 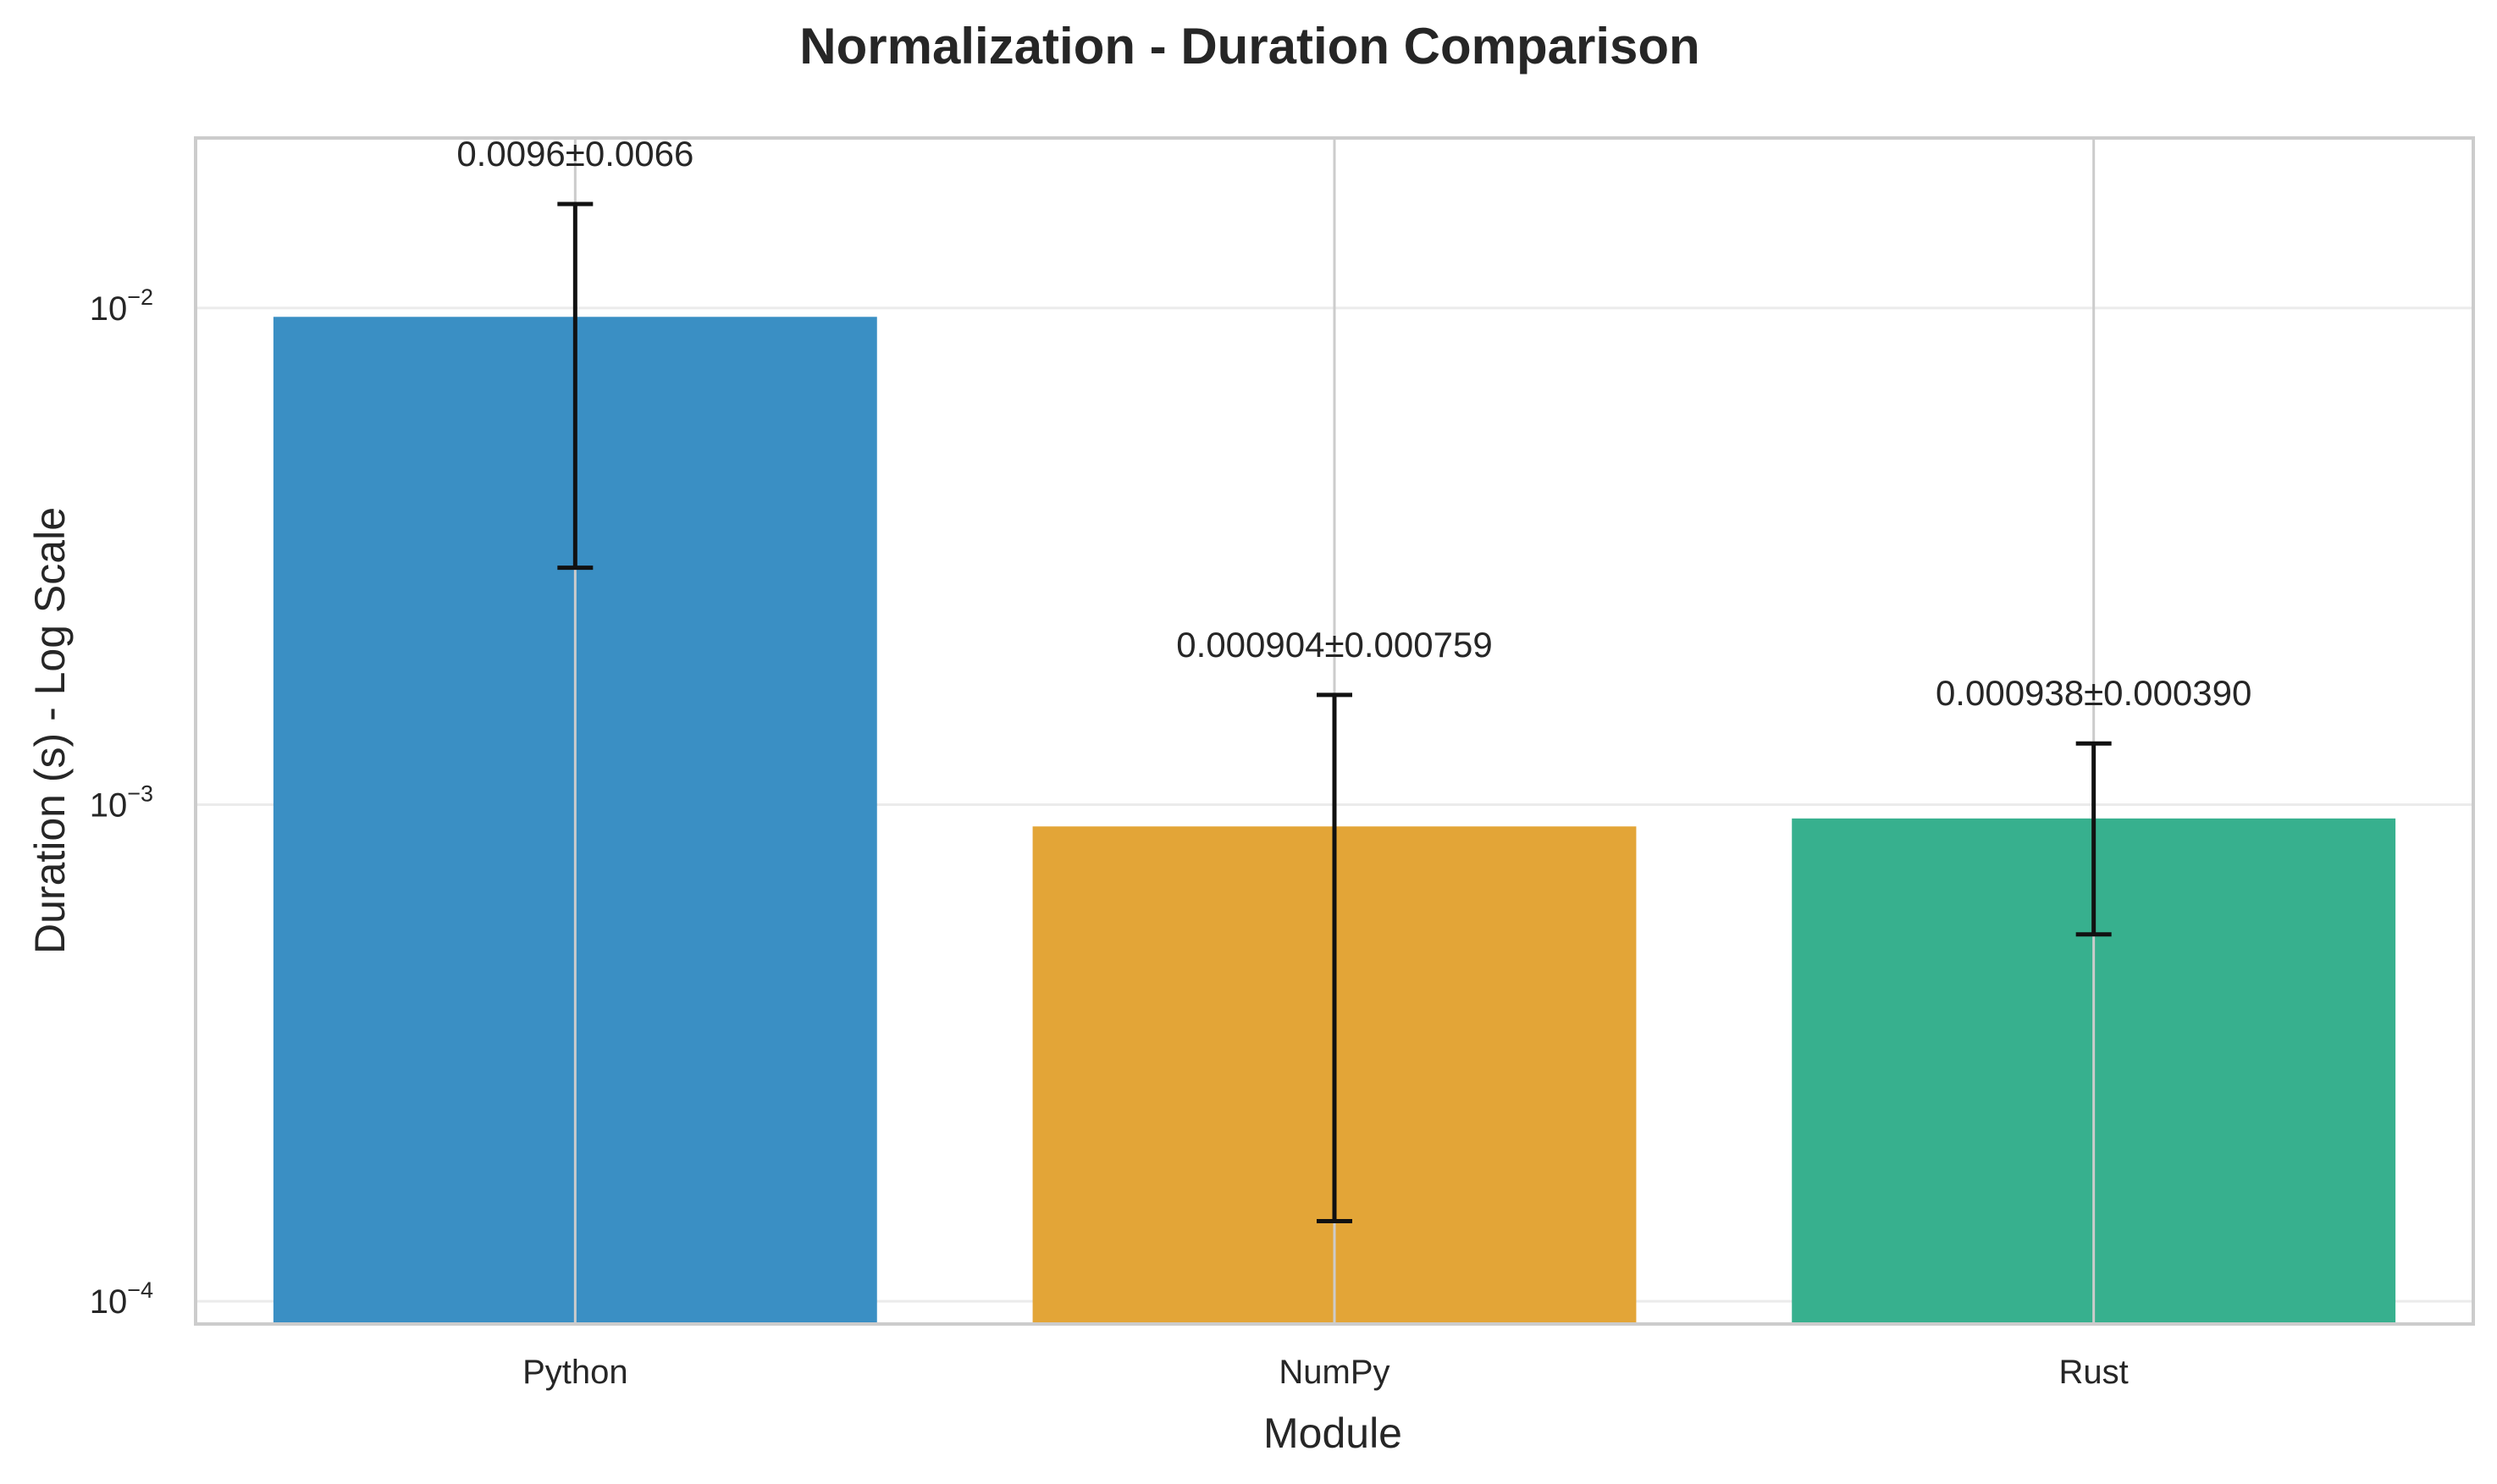 I want to click on y-tick-label: 10⁻³, so click(x=121, y=803).